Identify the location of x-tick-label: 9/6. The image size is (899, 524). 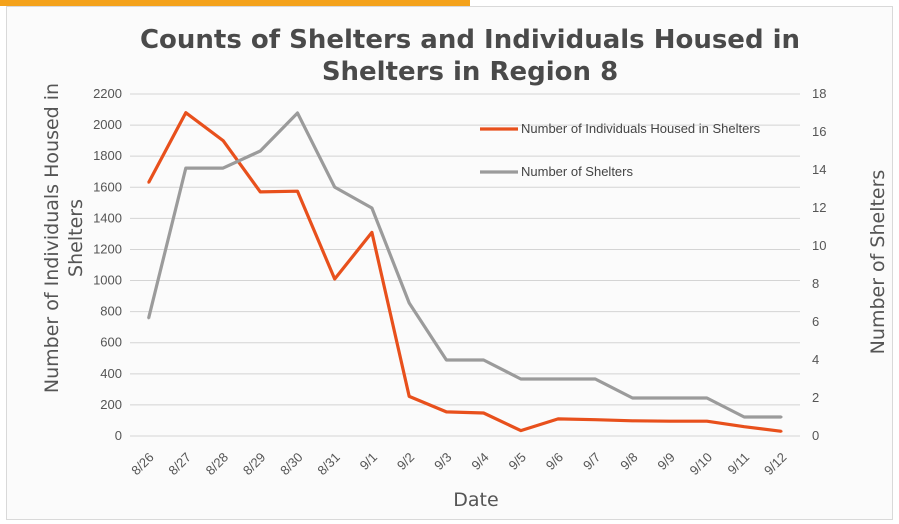
(554, 461).